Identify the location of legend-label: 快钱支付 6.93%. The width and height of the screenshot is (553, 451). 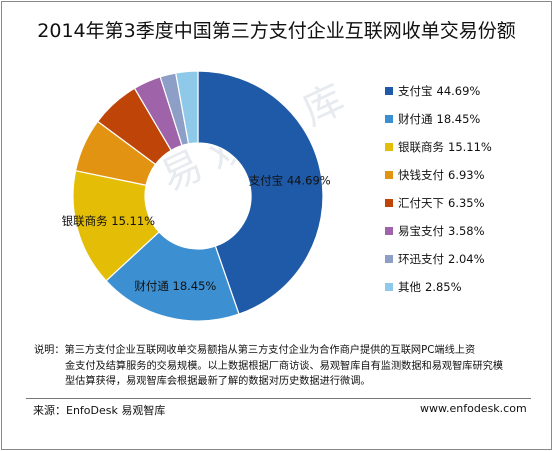
(441, 175).